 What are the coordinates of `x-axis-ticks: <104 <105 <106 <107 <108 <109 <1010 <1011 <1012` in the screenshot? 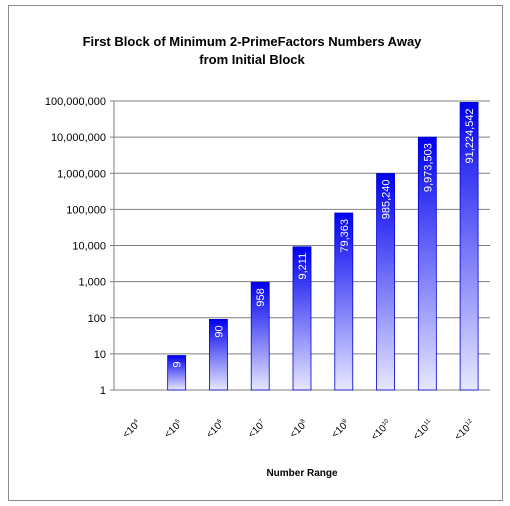 It's located at (299, 430).